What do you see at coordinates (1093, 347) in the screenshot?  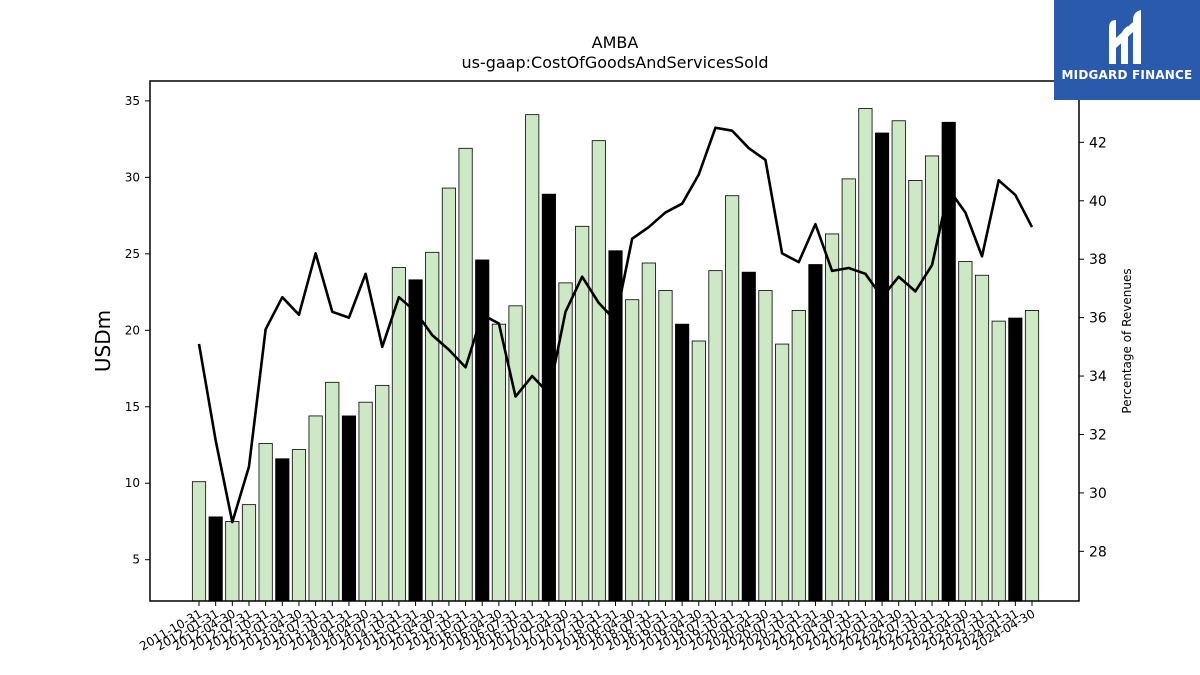 I see `y-right-axis: 28 30 32 34 36 38 40 42` at bounding box center [1093, 347].